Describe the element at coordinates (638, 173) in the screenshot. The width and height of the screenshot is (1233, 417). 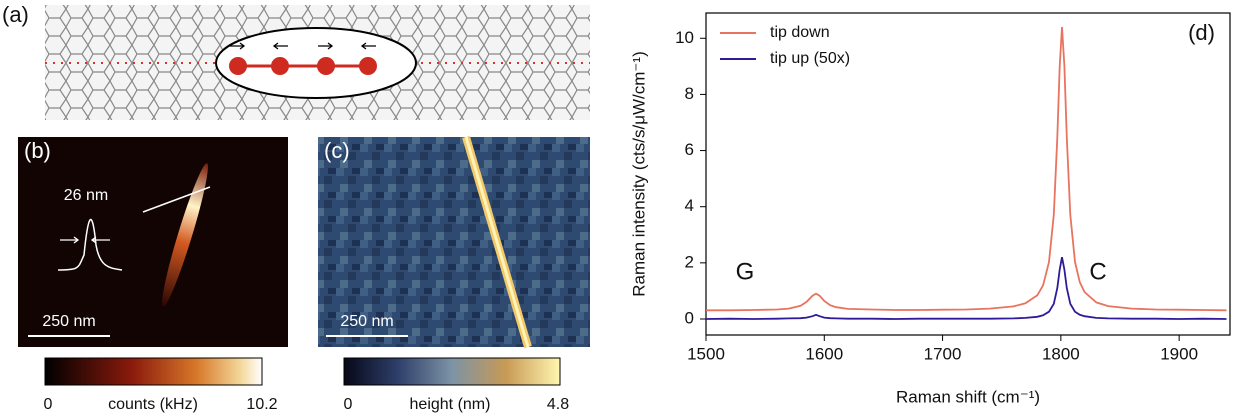
I see `y-axis-label: Raman intensity (cts/s/μW/cm⁻¹)` at that location.